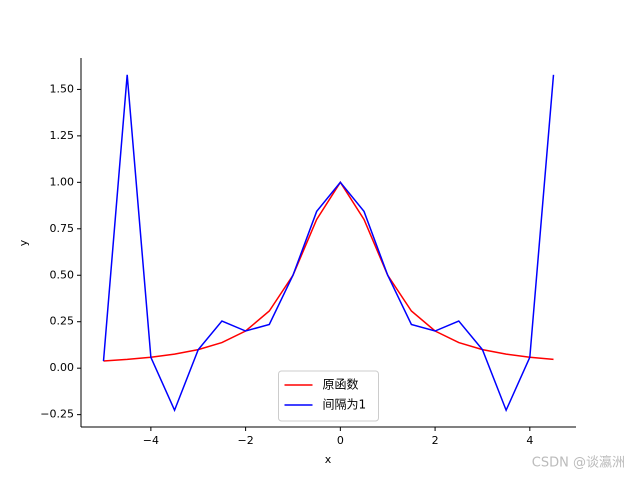 This screenshot has height=480, width=640. I want to click on x-tick-label: 4, so click(529, 440).